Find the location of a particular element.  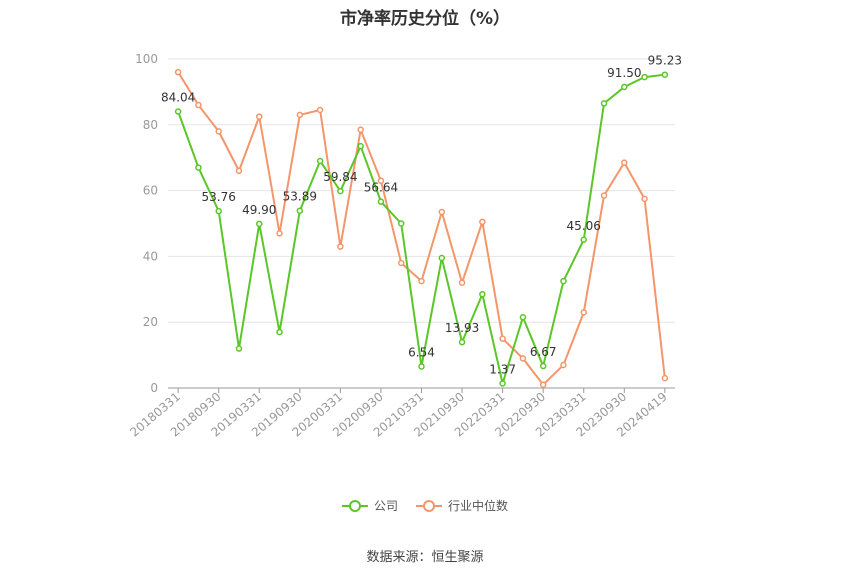

data-label: 84.04 is located at coordinates (178, 98).